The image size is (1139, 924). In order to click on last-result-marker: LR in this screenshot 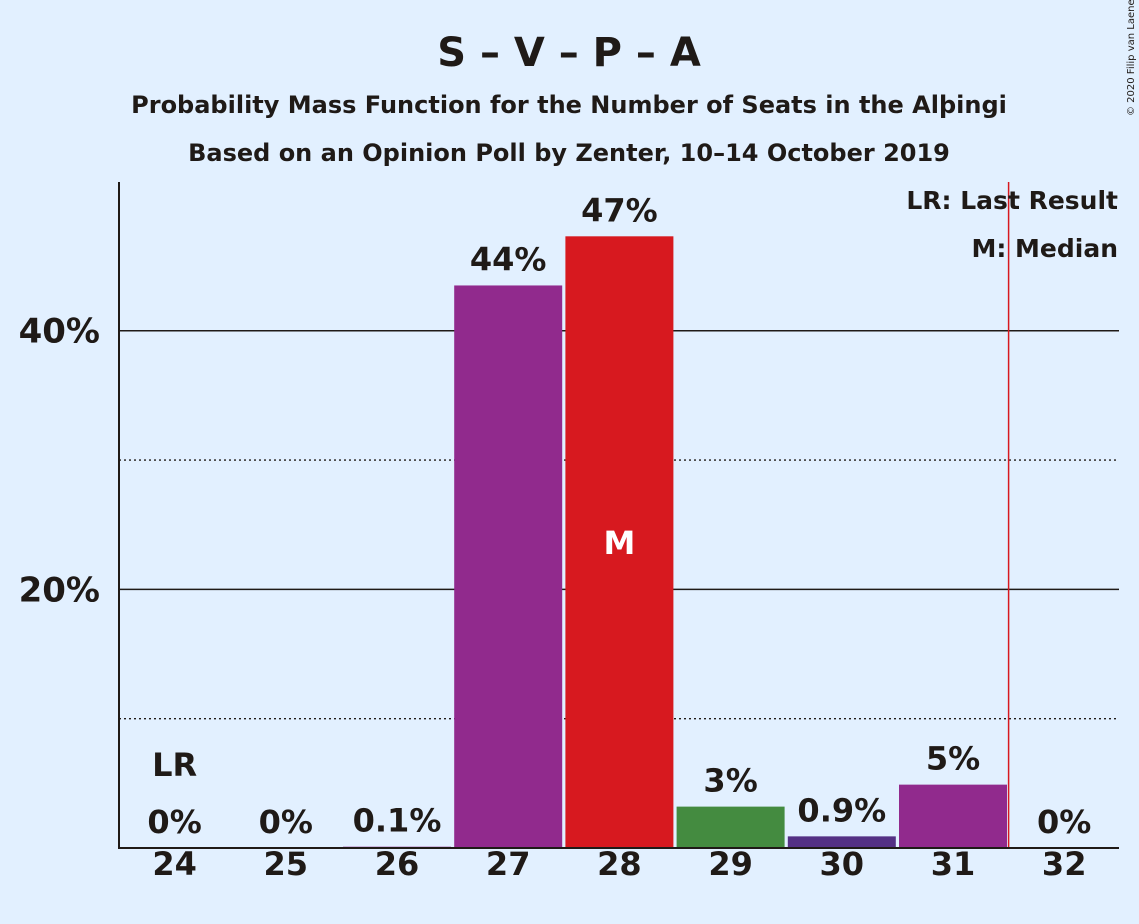, I will do `click(174, 765)`.